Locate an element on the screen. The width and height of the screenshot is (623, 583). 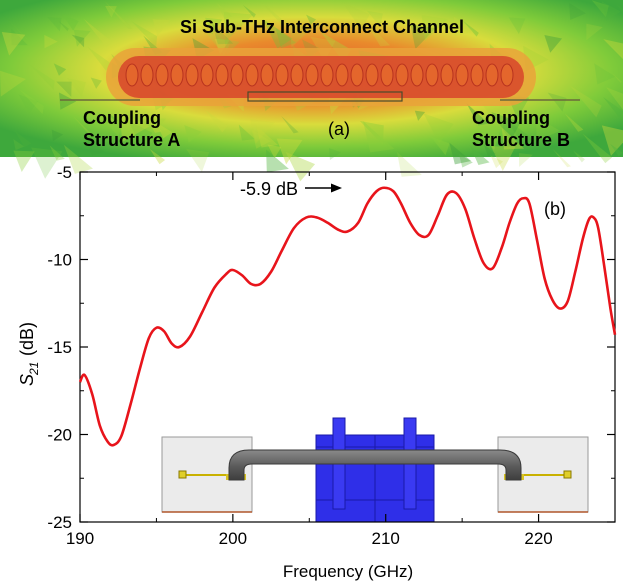
interconnect-outline is located at coordinates (325, 96).